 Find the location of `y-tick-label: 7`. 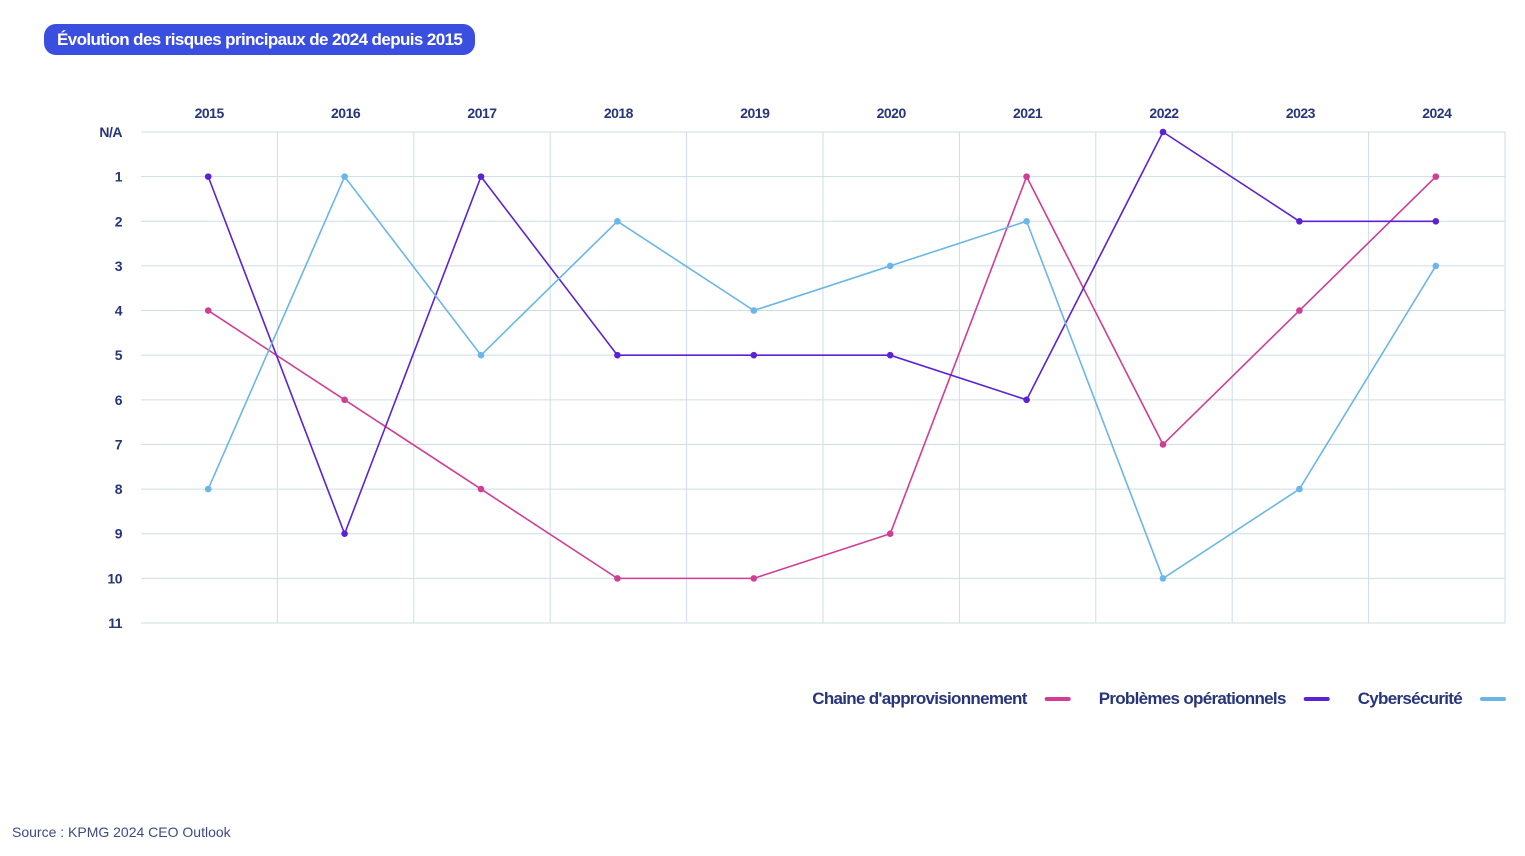

y-tick-label: 7 is located at coordinates (119, 444).